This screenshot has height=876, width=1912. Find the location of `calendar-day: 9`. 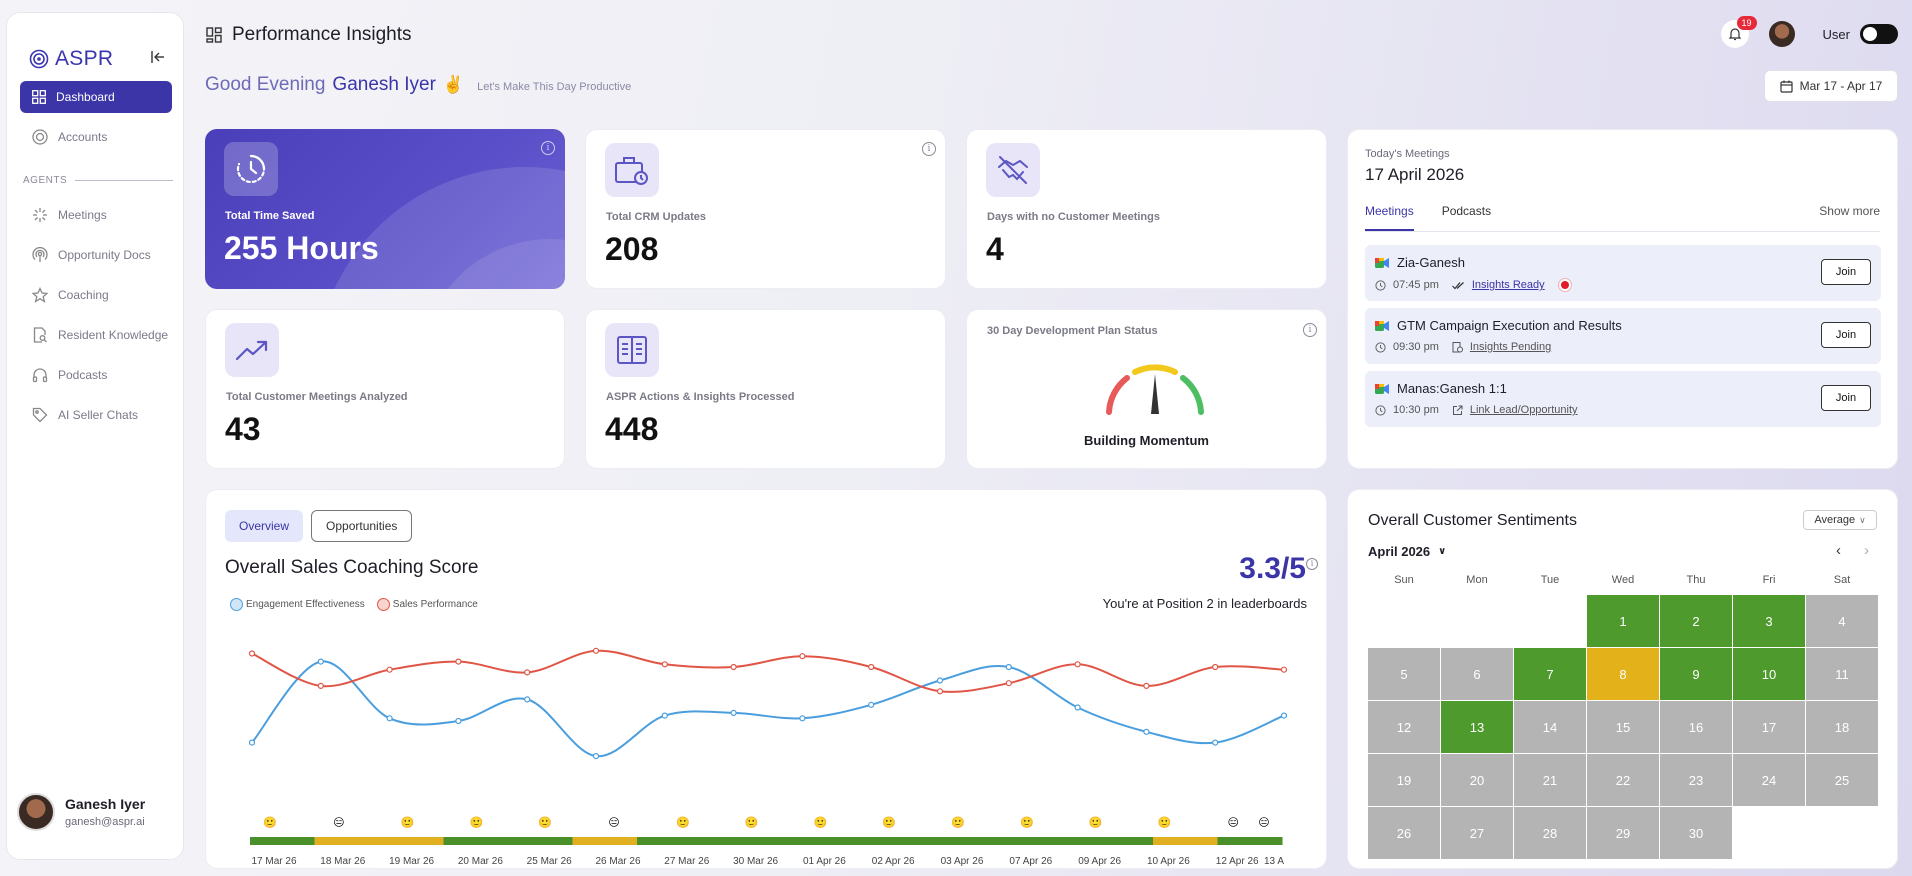

calendar-day: 9 is located at coordinates (1696, 674).